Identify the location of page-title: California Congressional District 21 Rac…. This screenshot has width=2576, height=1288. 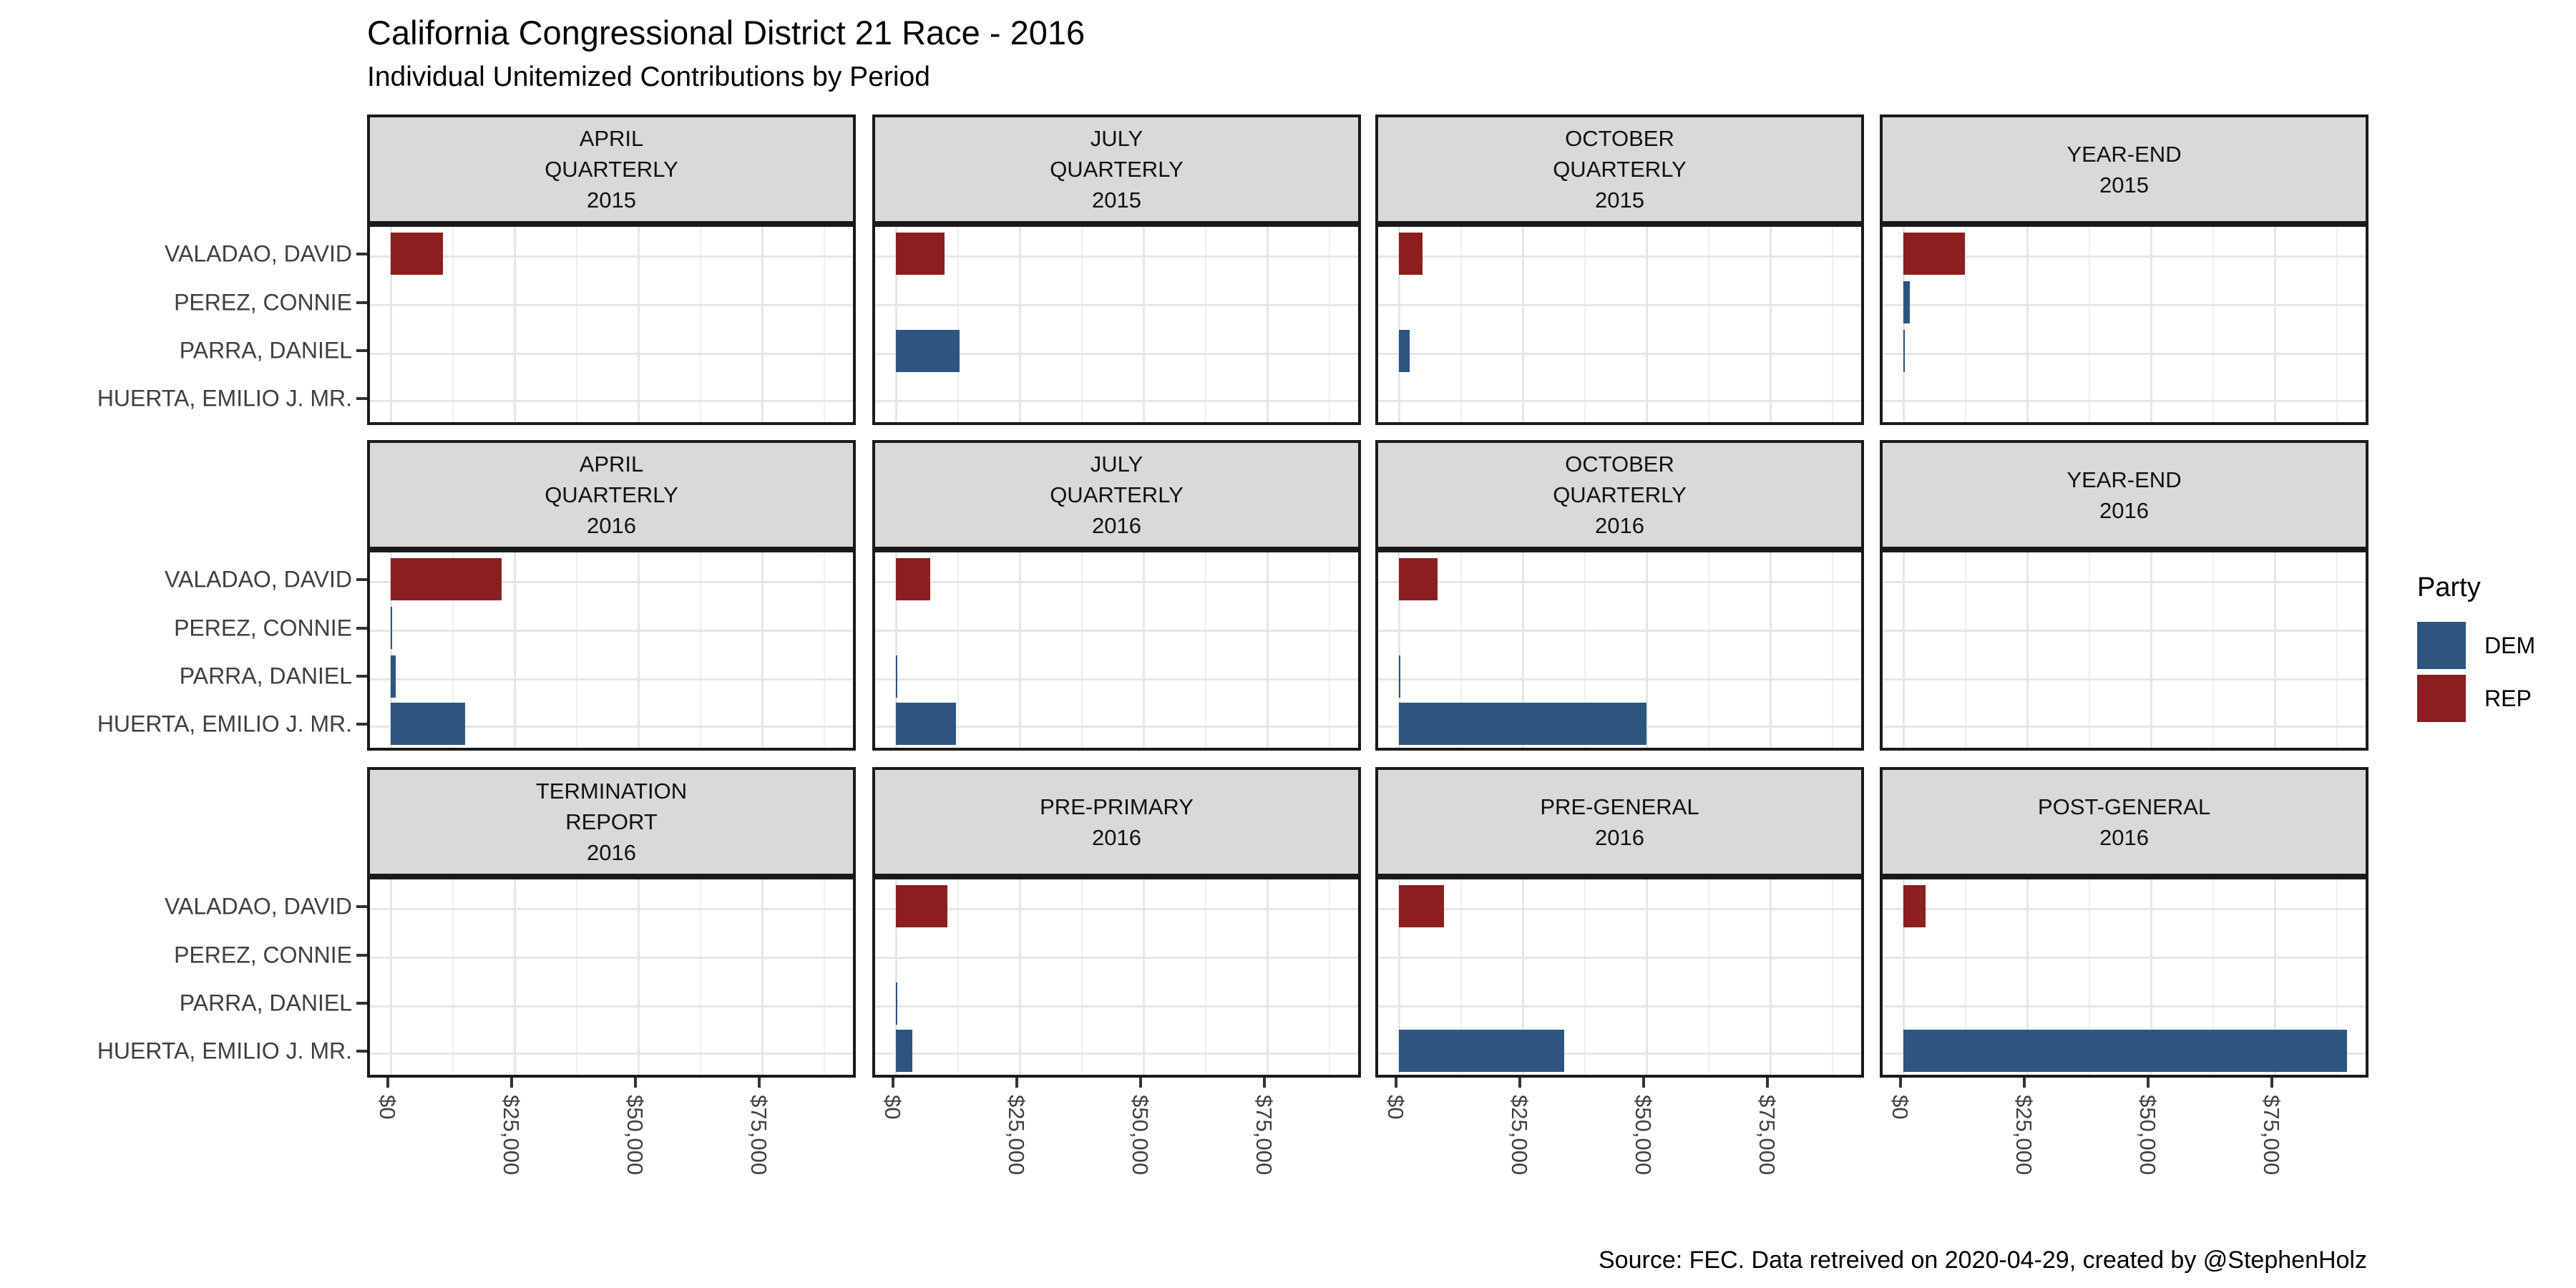
(726, 33).